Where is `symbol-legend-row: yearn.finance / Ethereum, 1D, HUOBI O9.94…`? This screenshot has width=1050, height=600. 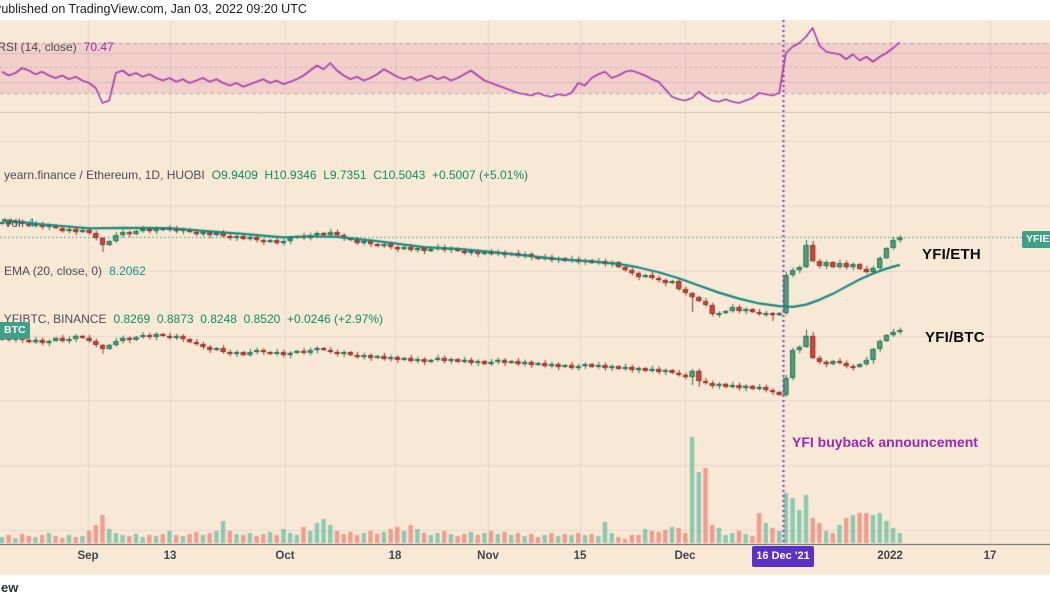
symbol-legend-row: yearn.finance / Ethereum, 1D, HUOBI O9.94… is located at coordinates (264, 166).